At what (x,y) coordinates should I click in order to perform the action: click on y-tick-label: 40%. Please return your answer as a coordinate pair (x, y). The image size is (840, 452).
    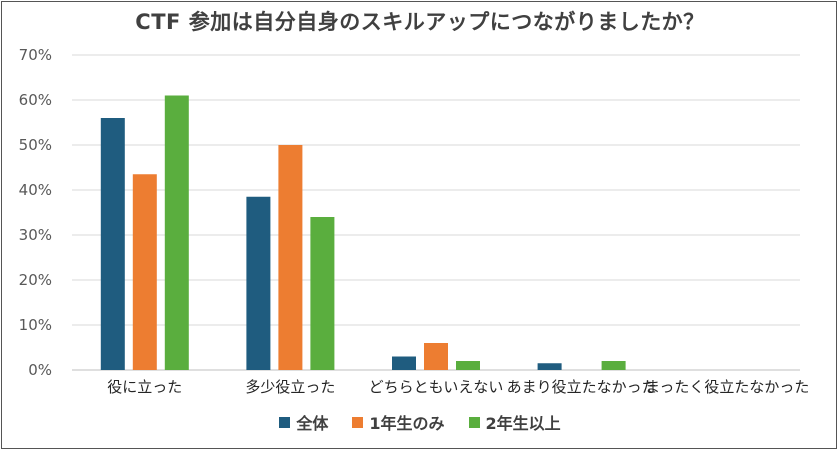
    Looking at the image, I should click on (35, 190).